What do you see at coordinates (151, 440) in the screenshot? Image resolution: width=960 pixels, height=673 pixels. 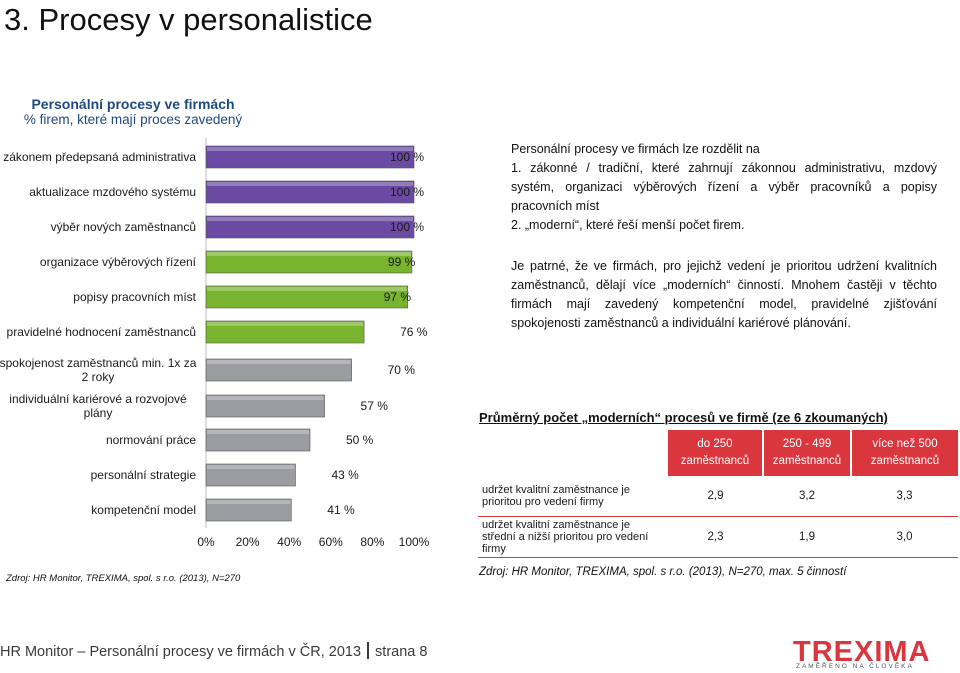 I see `category-label: normování práce` at bounding box center [151, 440].